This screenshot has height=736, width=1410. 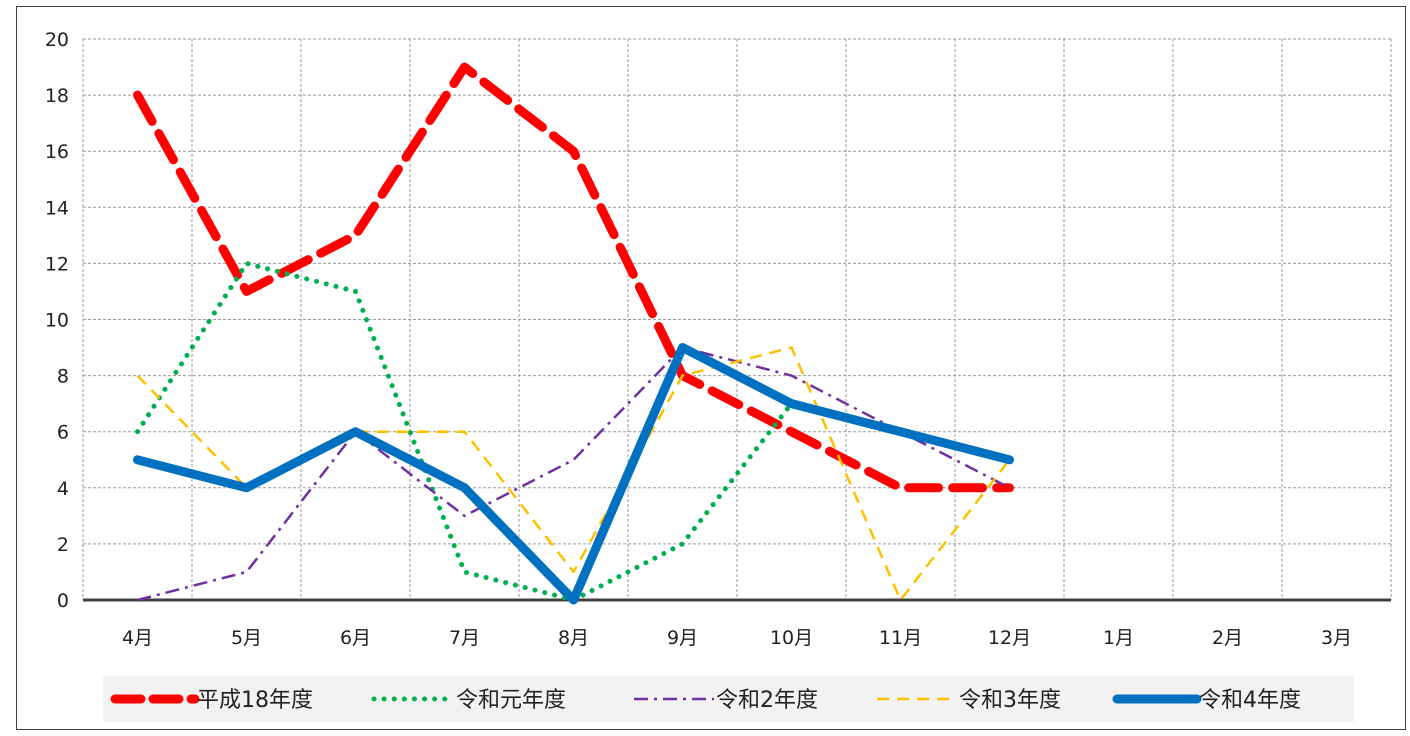 I want to click on y-tick-label: 4, so click(x=63, y=489).